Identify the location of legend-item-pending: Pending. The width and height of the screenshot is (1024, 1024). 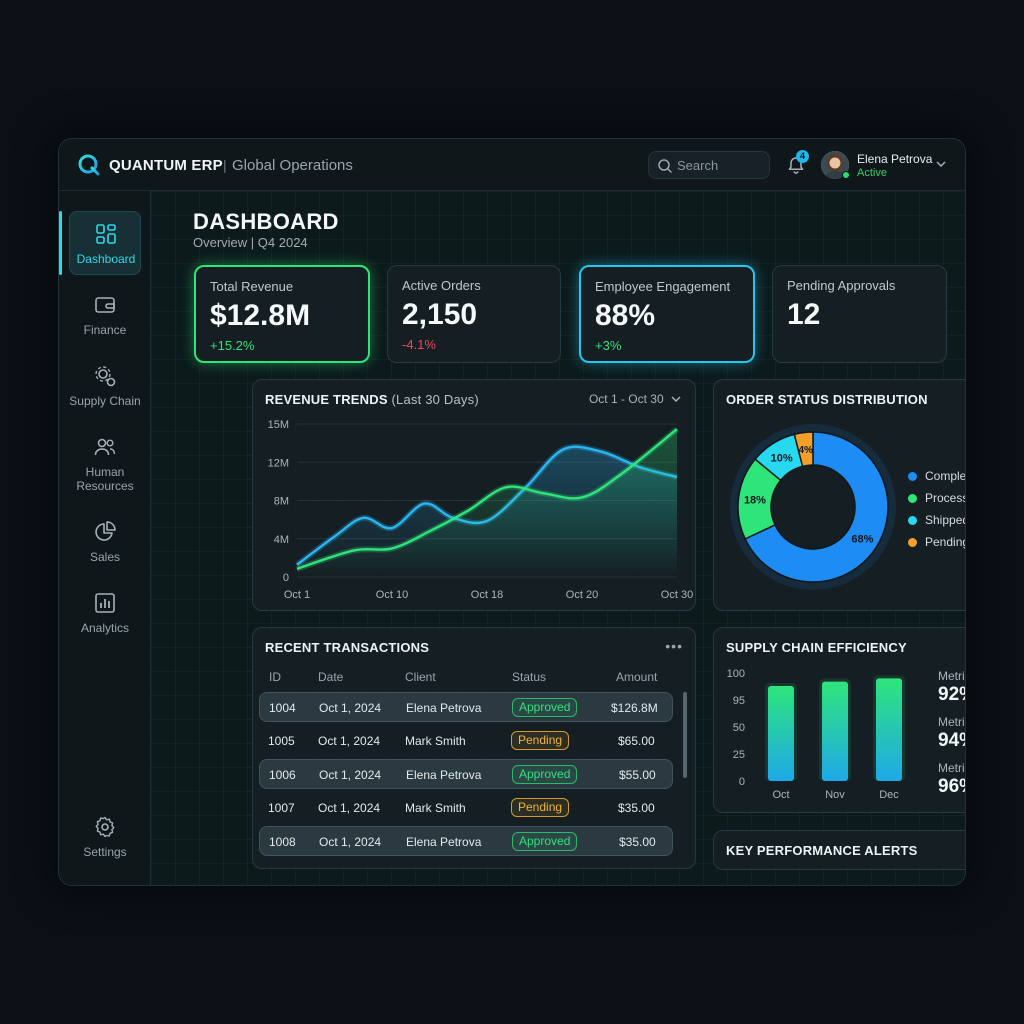
(937, 542).